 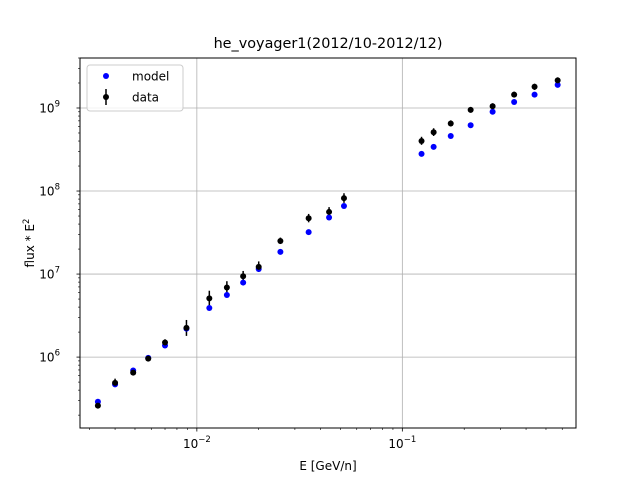 I want to click on y-axis-label-sup: 2, so click(x=27, y=221).